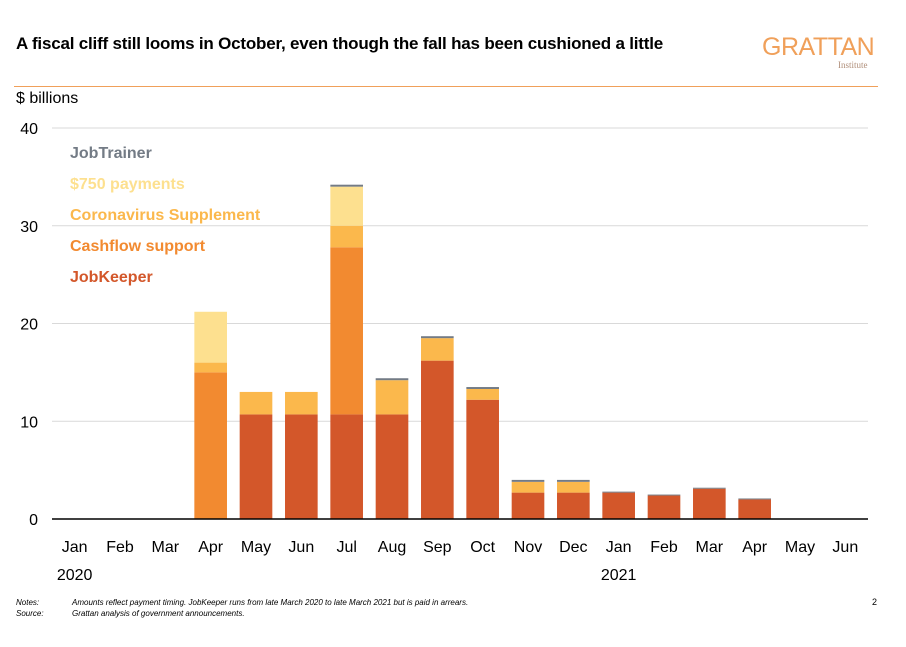 This screenshot has width=906, height=647. What do you see at coordinates (47, 98) in the screenshot?
I see `y-axis-unit-label: $ billions` at bounding box center [47, 98].